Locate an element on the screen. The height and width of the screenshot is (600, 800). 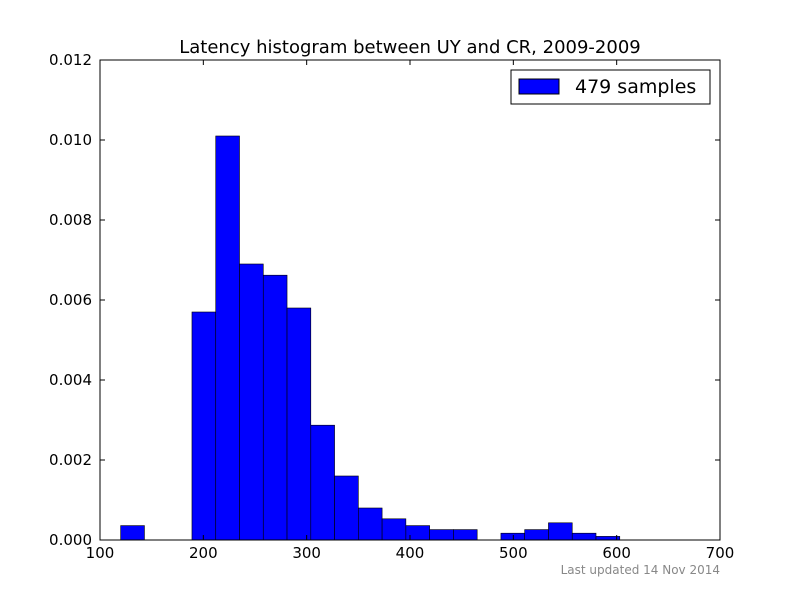
y-tick-label: 0.010 is located at coordinates (70, 140).